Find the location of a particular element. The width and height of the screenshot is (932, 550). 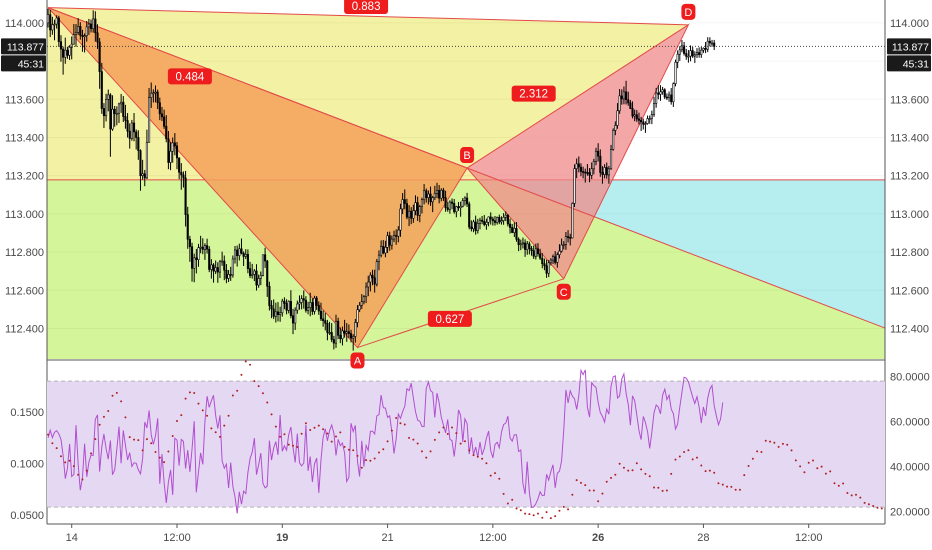

ratio-label-2_312: 2.312 is located at coordinates (533, 93).